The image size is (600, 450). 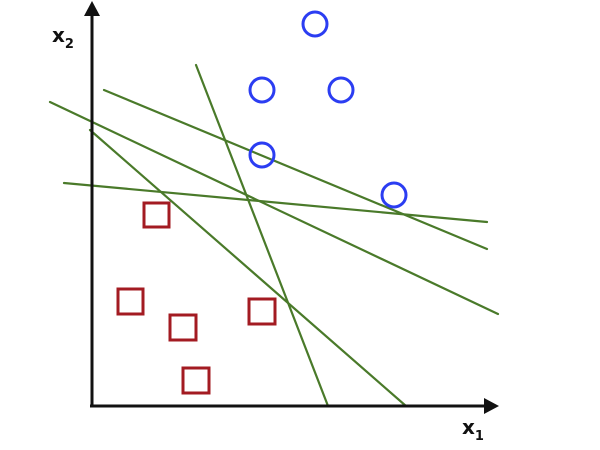 I want to click on x-axis-label: x1, so click(x=473, y=429).